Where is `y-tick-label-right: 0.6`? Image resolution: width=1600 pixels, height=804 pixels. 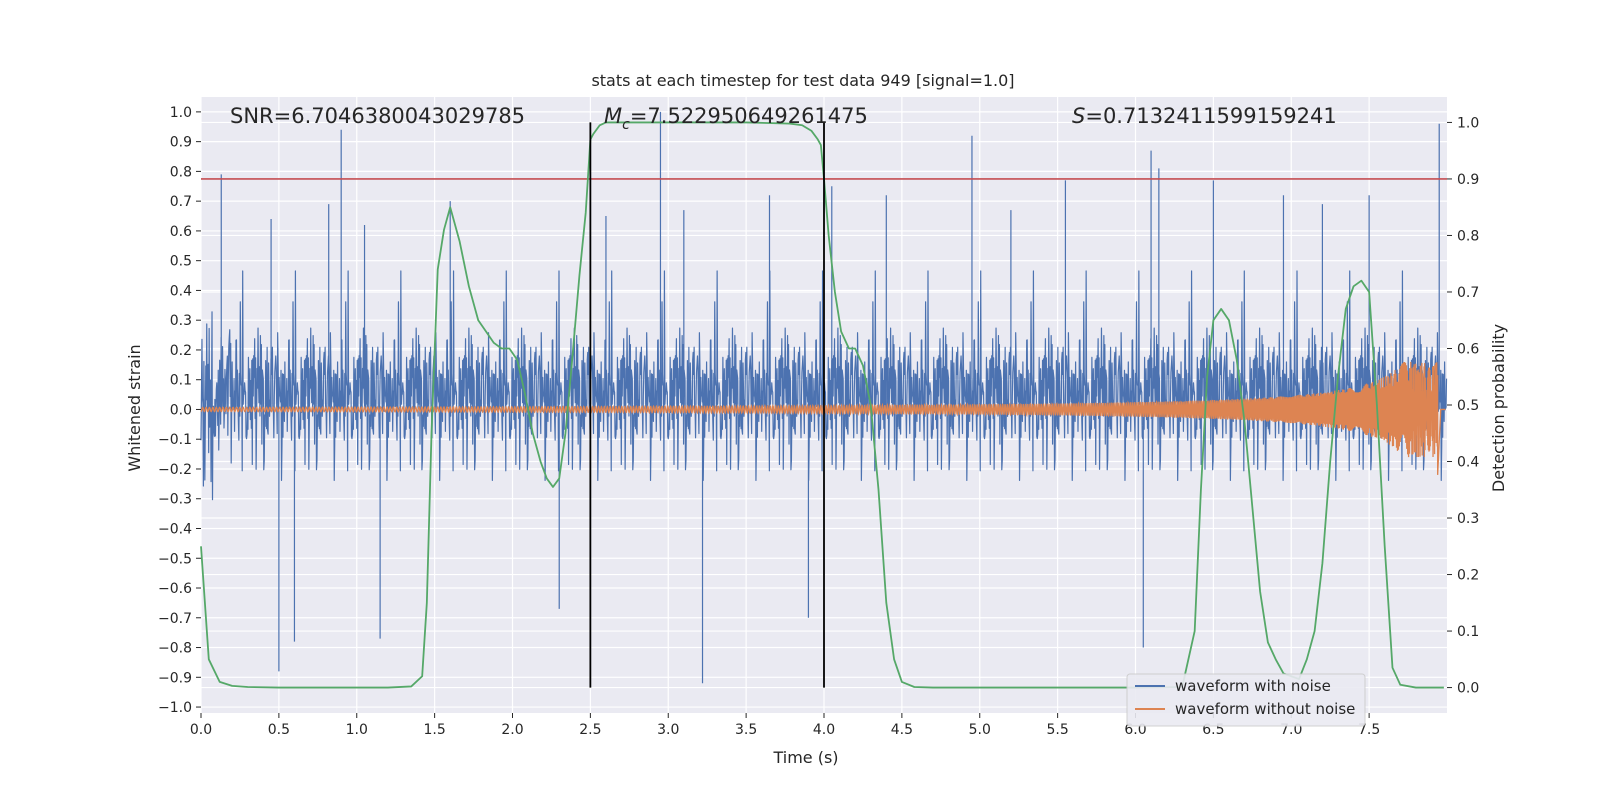 y-tick-label-right: 0.6 is located at coordinates (1468, 349).